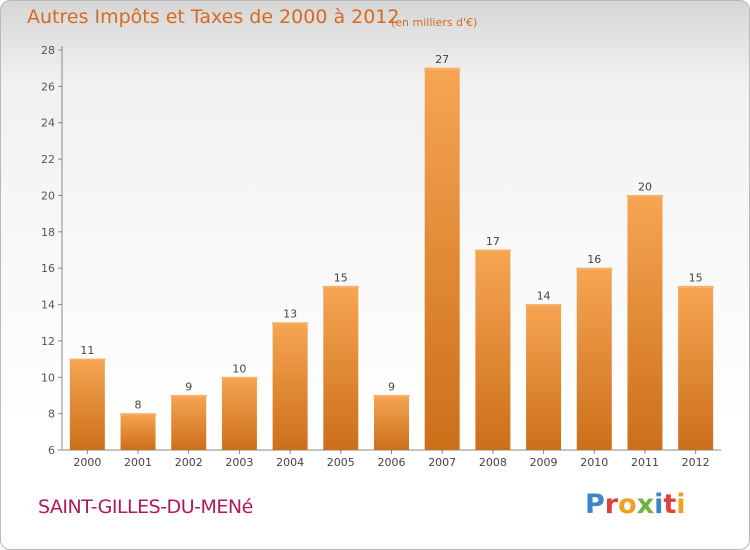 The height and width of the screenshot is (550, 750). Describe the element at coordinates (48, 305) in the screenshot. I see `y-tick-label: 14` at that location.